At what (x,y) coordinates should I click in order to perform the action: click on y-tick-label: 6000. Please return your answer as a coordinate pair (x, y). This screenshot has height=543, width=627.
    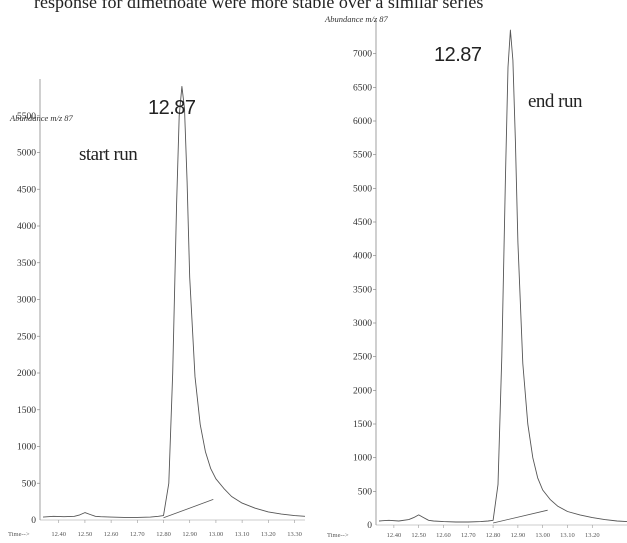
    Looking at the image, I should click on (362, 122).